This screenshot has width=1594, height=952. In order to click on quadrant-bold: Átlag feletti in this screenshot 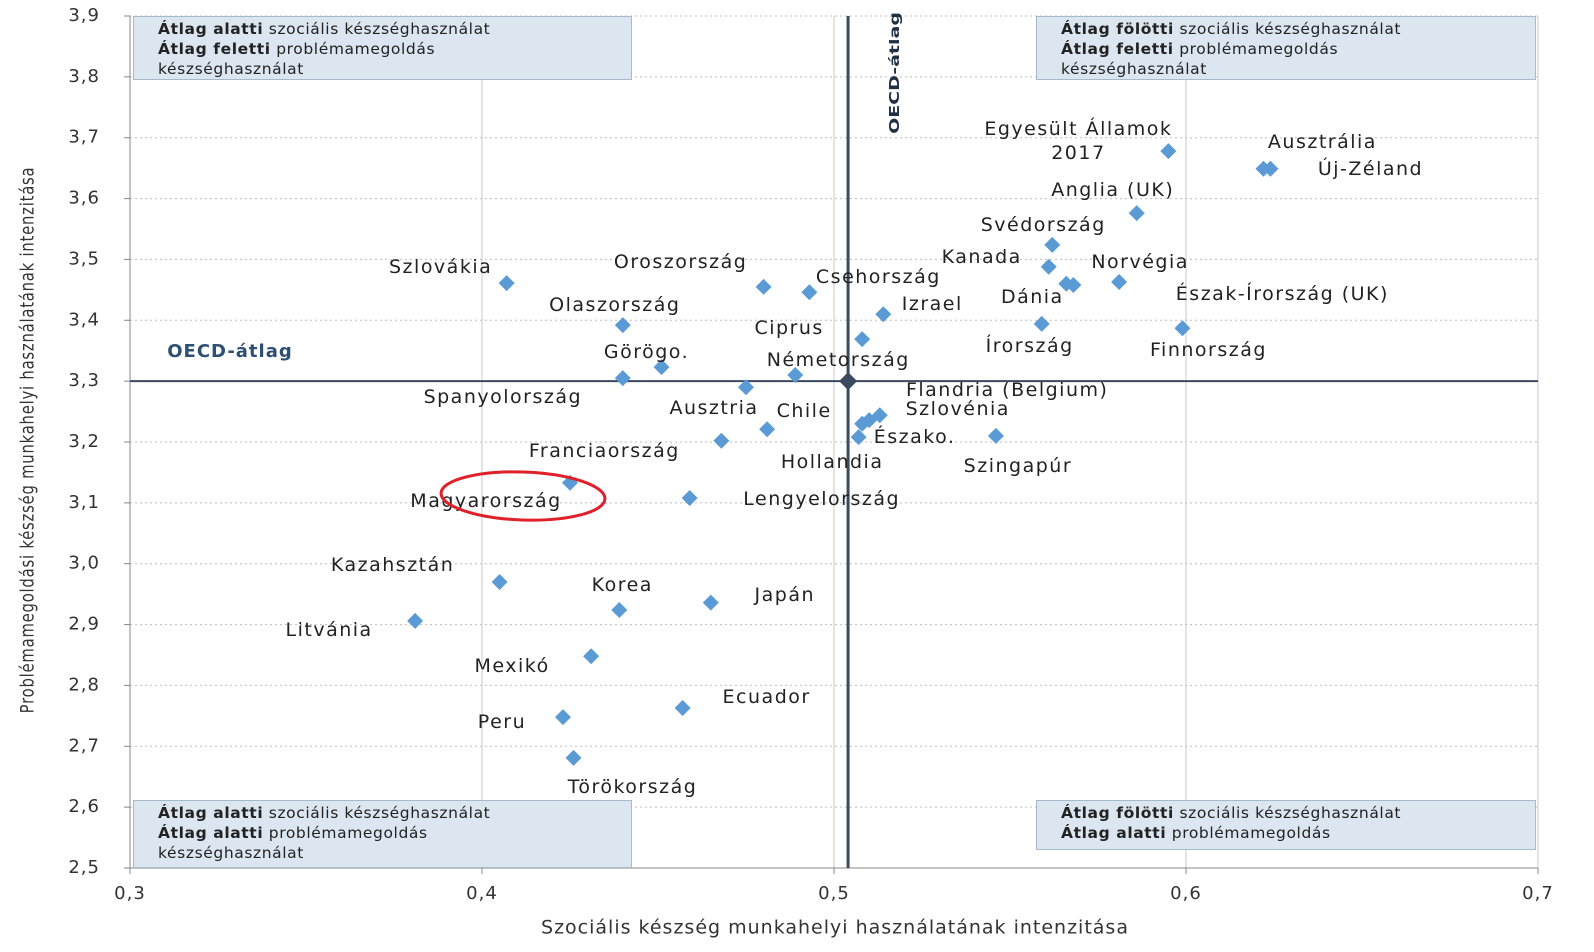, I will do `click(1117, 49)`.